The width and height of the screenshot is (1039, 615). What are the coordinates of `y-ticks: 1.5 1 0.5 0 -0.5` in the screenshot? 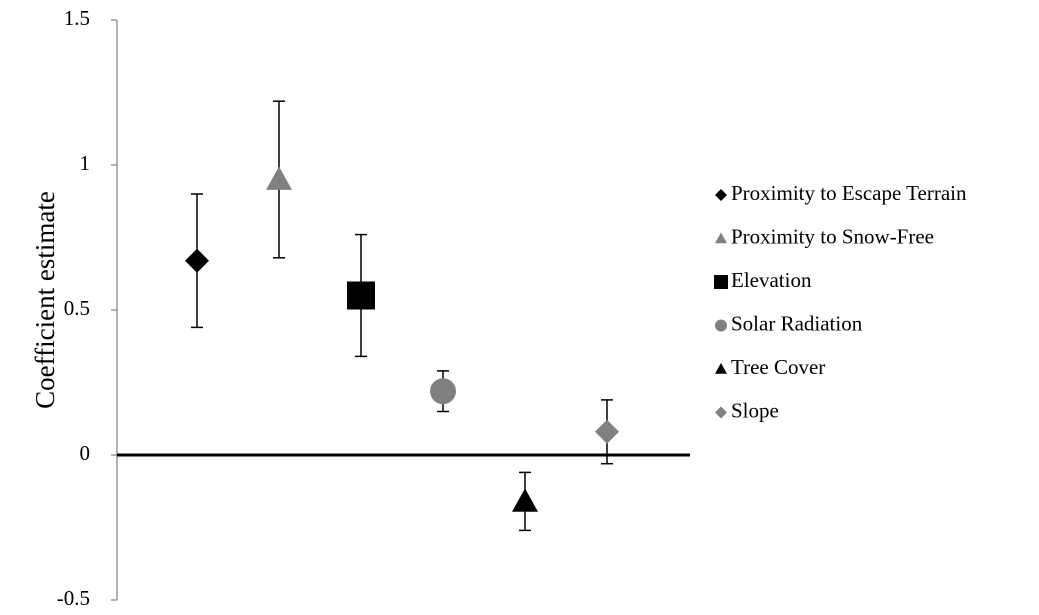 It's located at (87, 308).